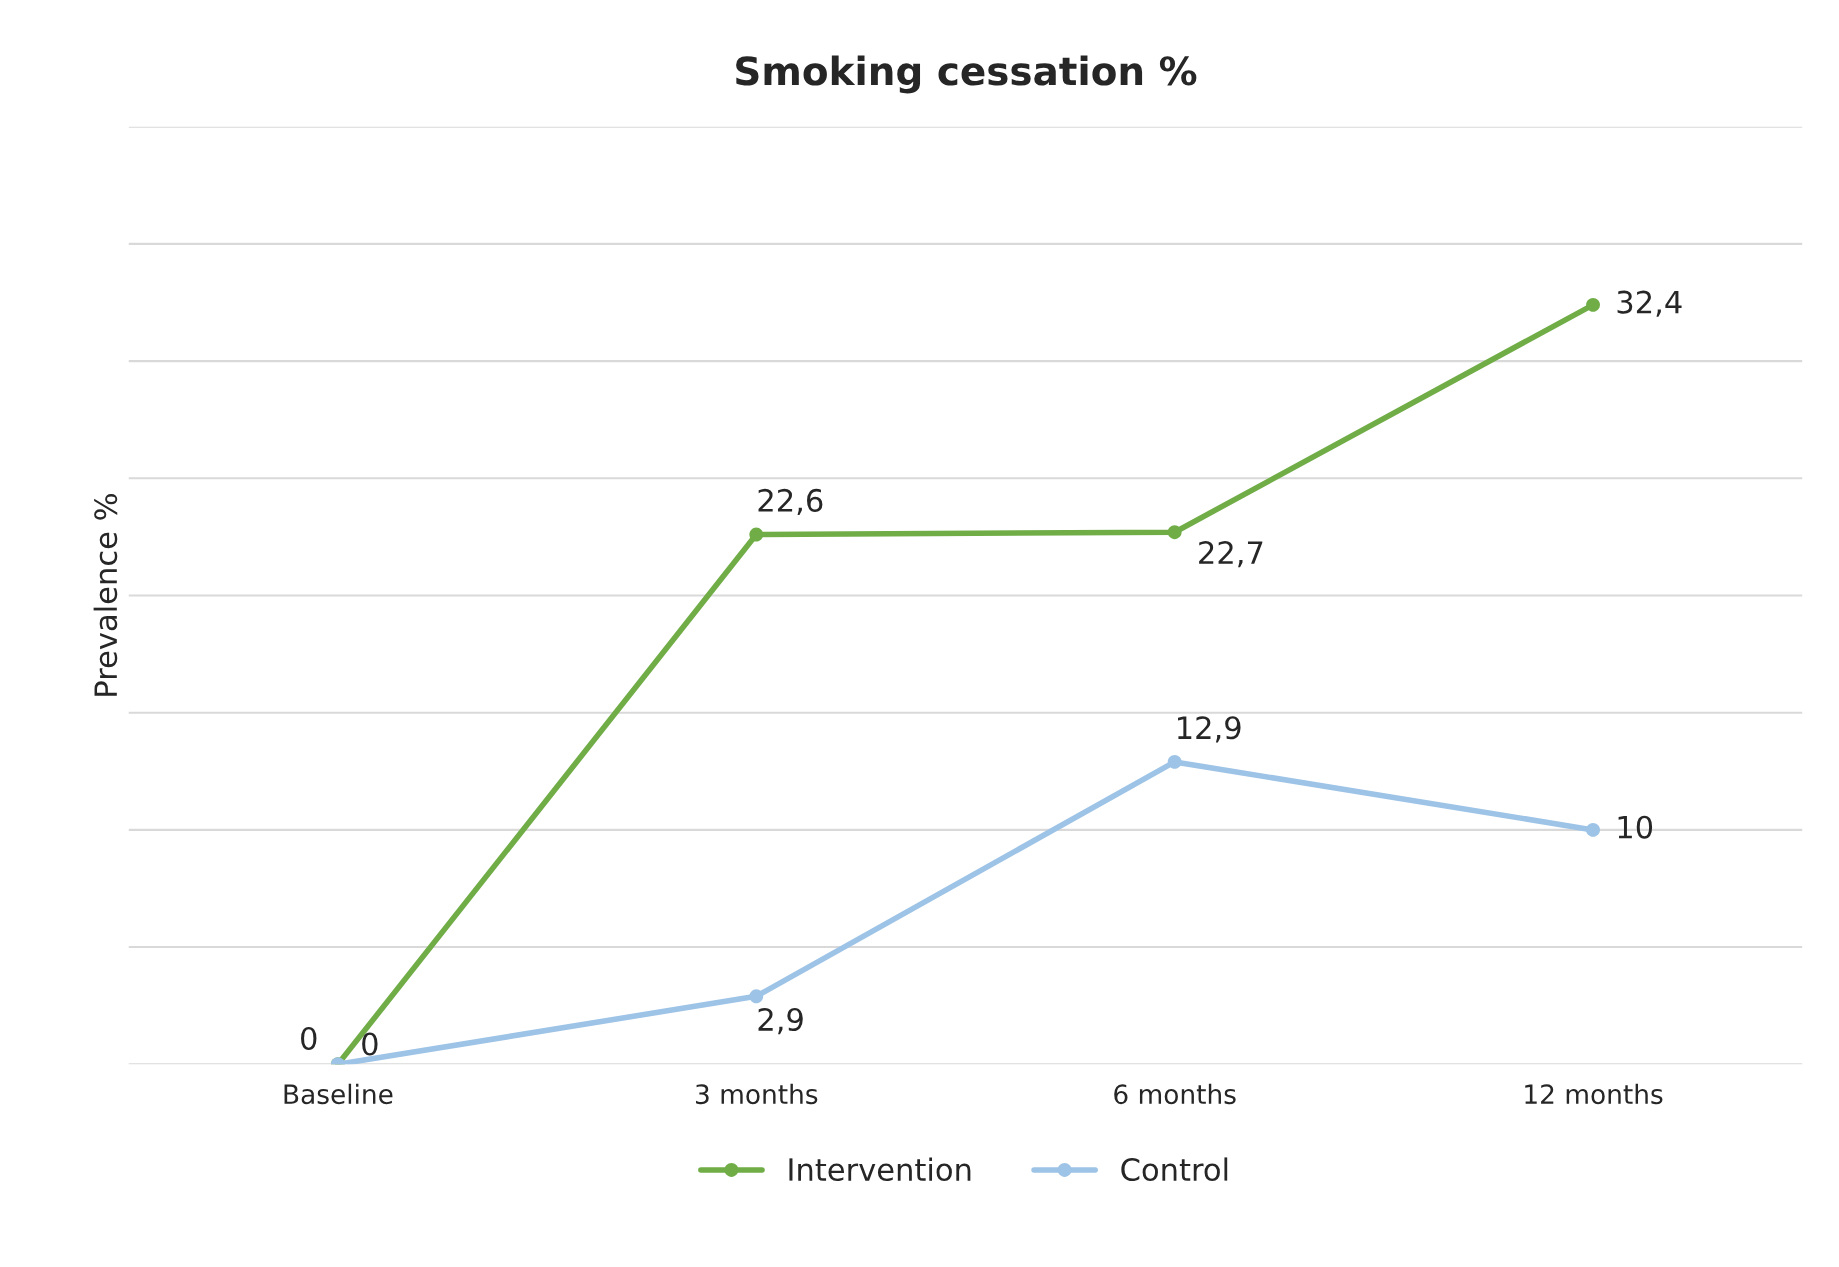 Image resolution: width=1839 pixels, height=1267 pixels. I want to click on data-label: 22,7, so click(1231, 554).